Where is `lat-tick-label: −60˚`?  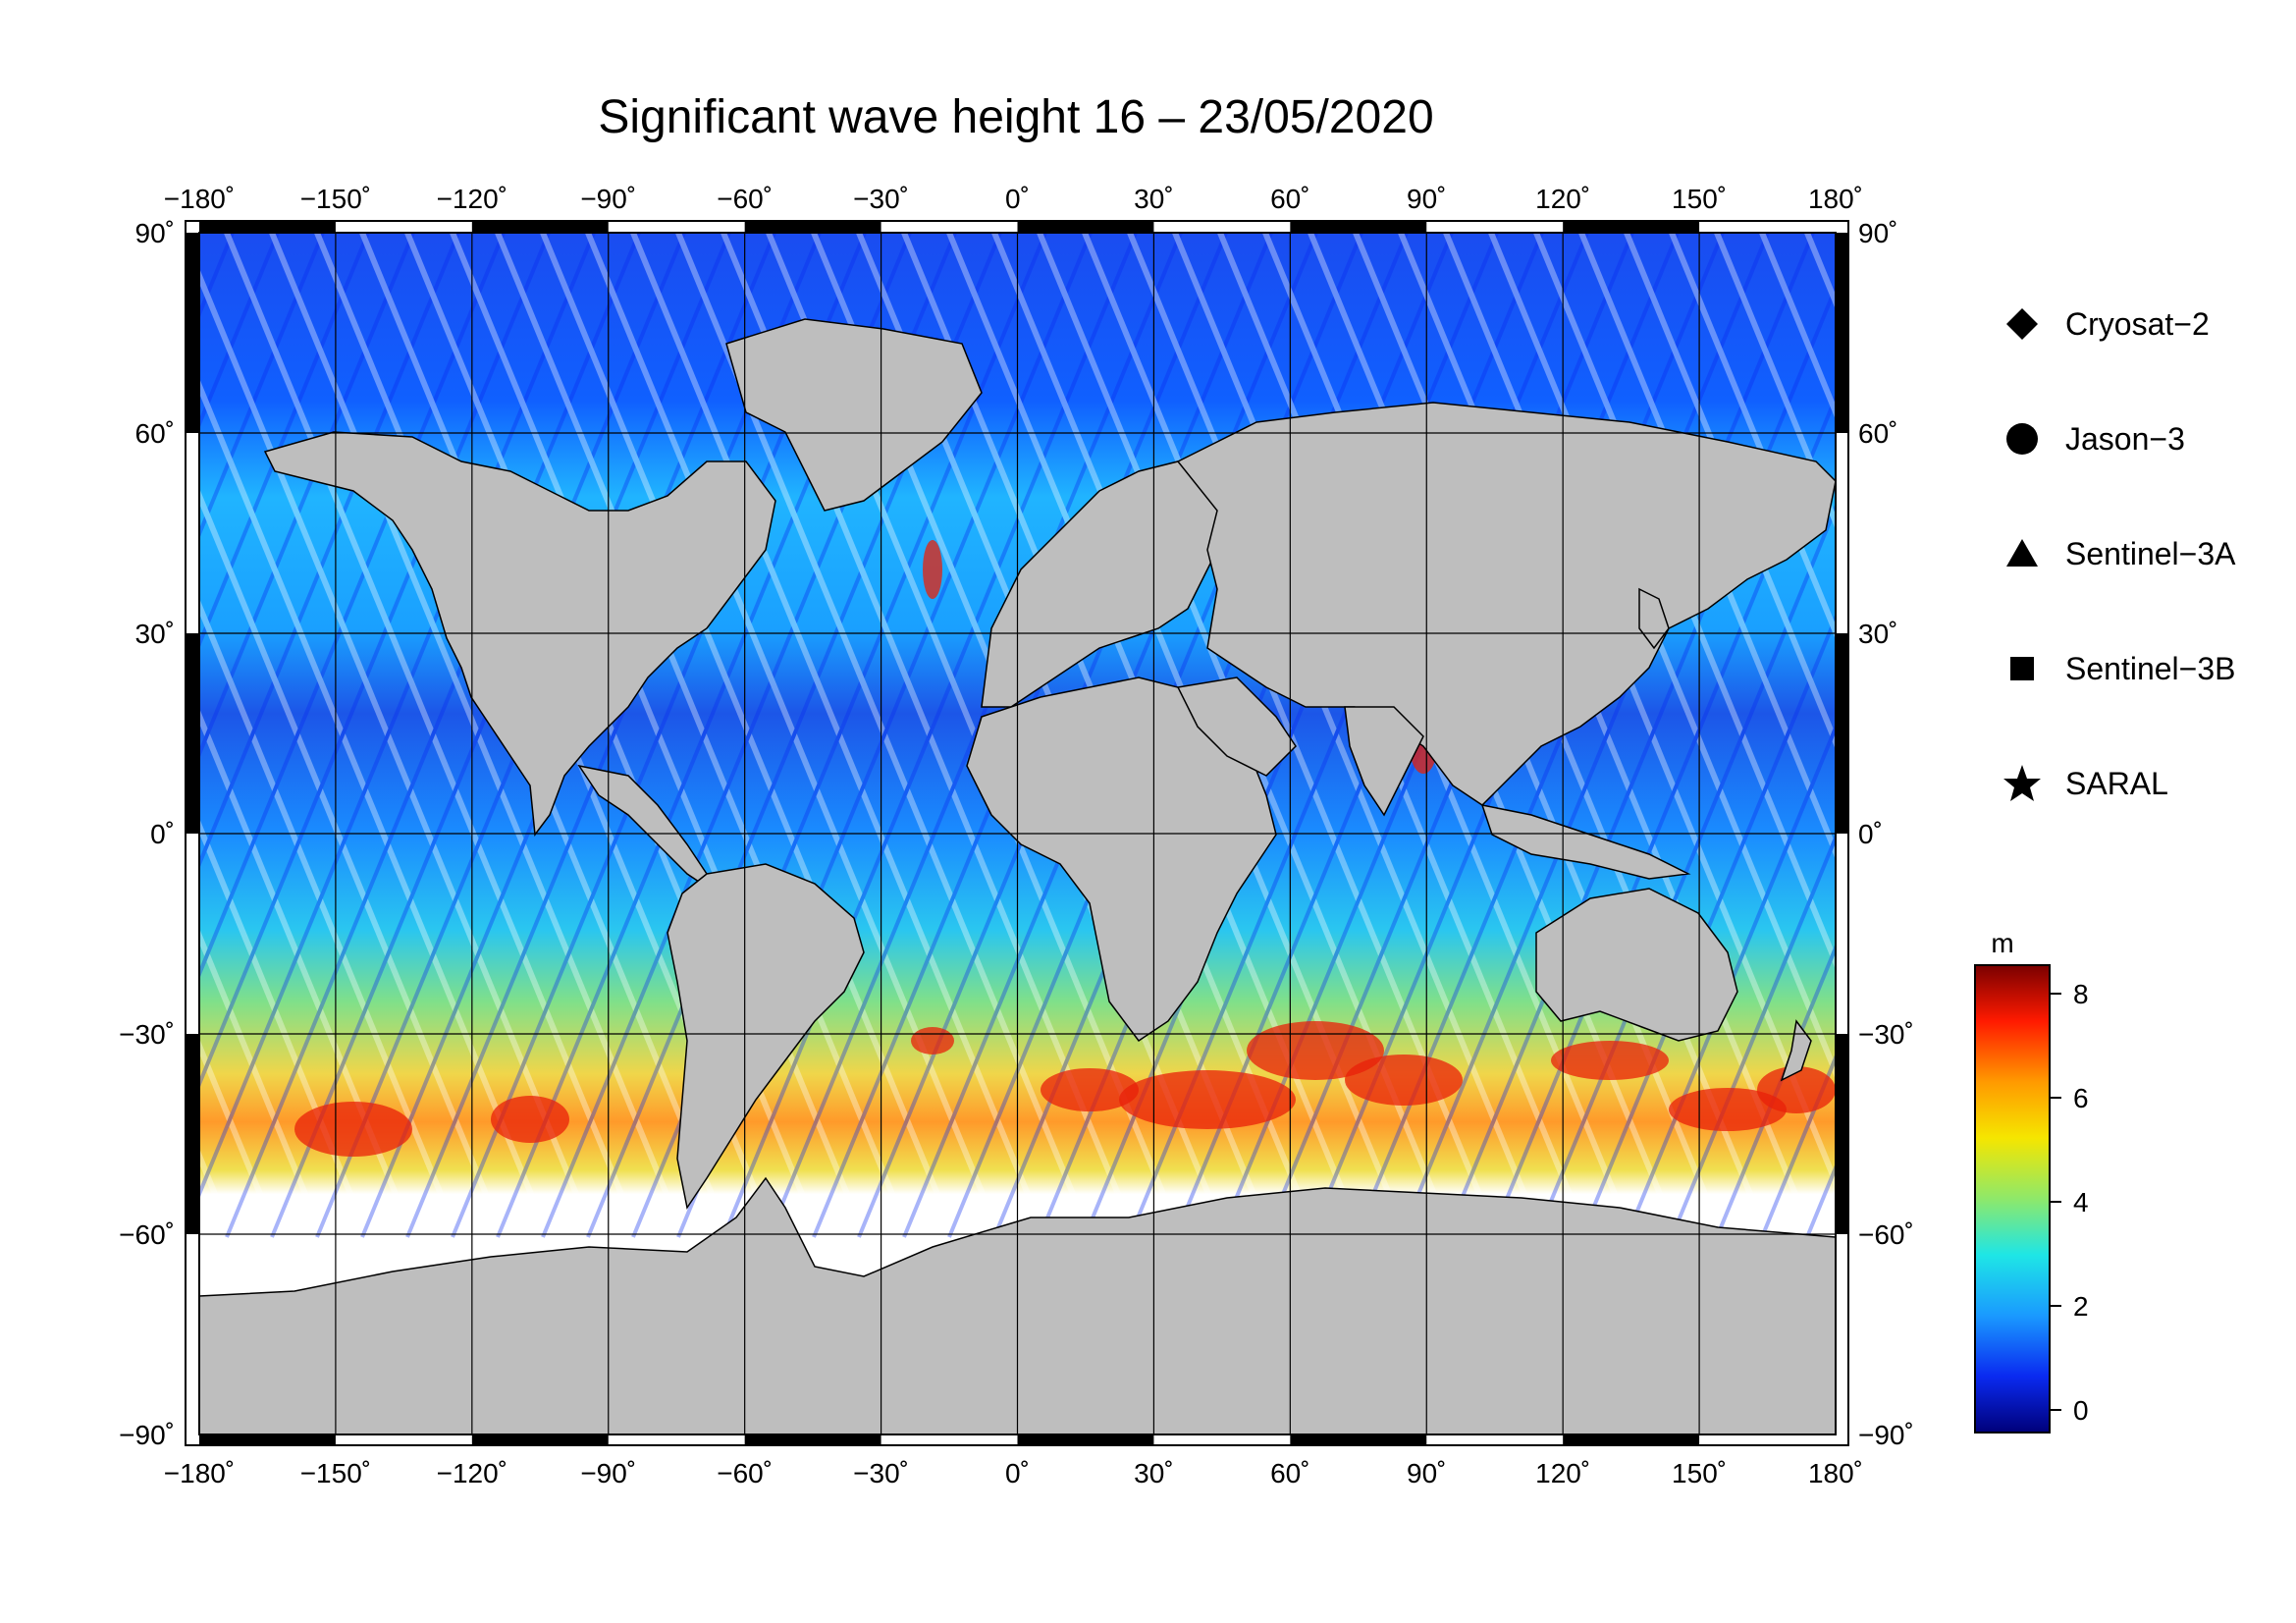
lat-tick-label: −60˚ is located at coordinates (147, 1234).